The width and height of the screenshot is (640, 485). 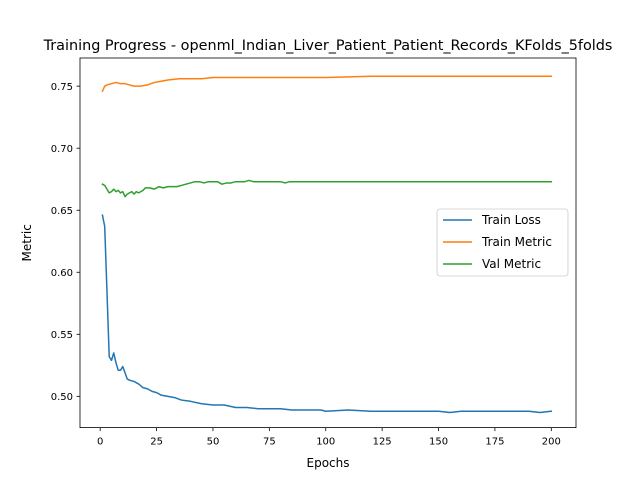 What do you see at coordinates (494, 442) in the screenshot?
I see `x-tick-label: 175` at bounding box center [494, 442].